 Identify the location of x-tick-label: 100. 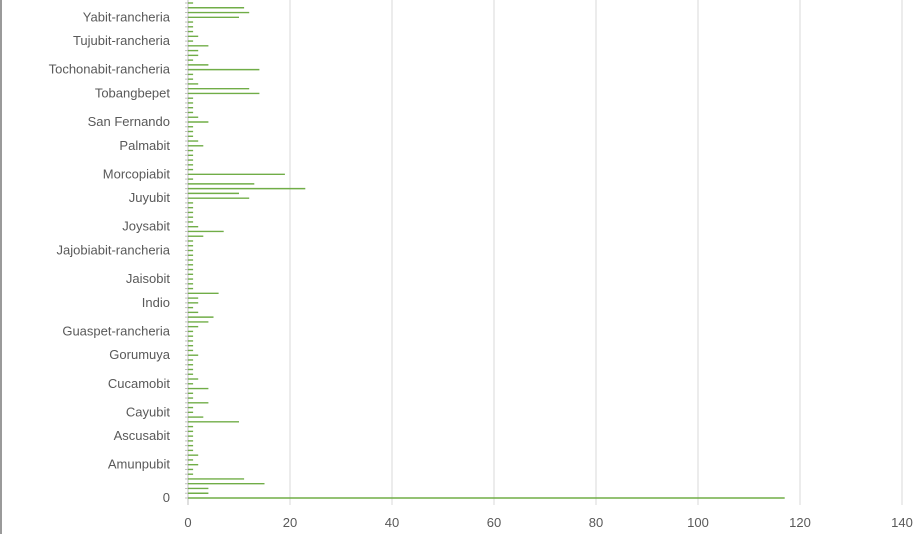
(698, 522).